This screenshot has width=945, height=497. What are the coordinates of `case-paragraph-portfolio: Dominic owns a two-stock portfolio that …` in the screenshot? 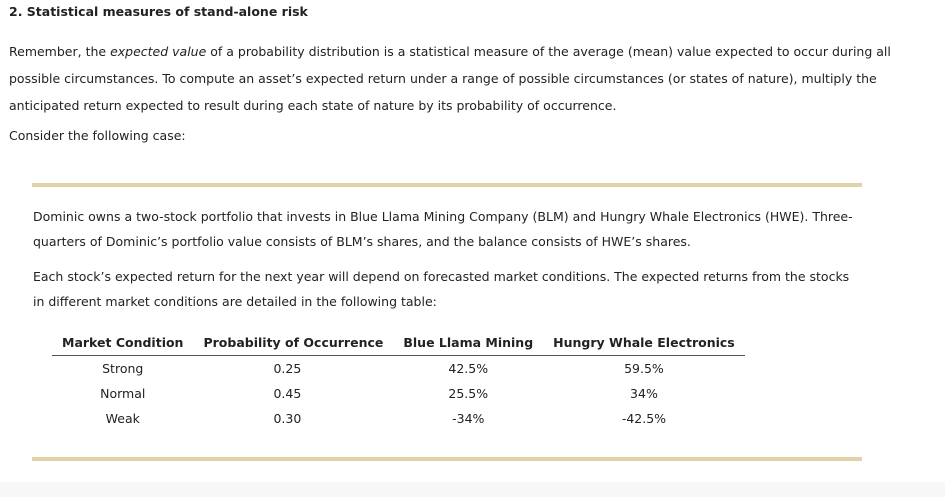 It's located at (443, 229).